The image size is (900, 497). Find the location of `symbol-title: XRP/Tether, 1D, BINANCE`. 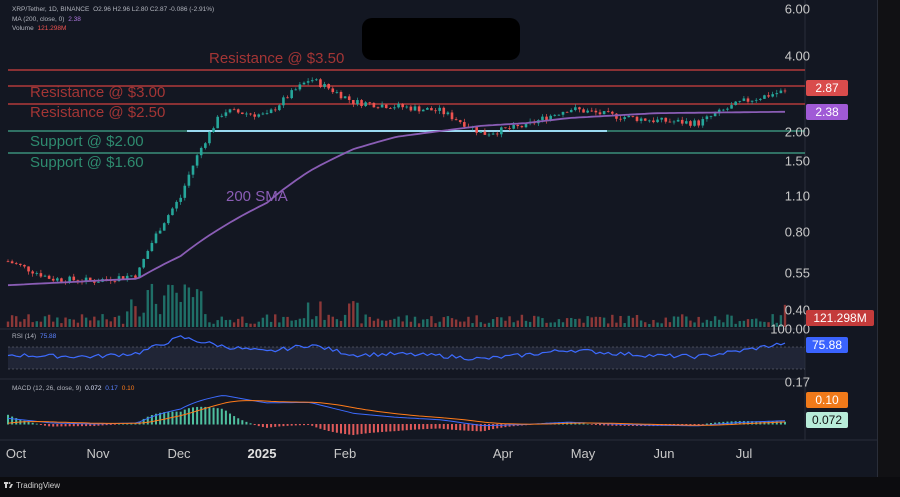

symbol-title: XRP/Tether, 1D, BINANCE is located at coordinates (51, 9).